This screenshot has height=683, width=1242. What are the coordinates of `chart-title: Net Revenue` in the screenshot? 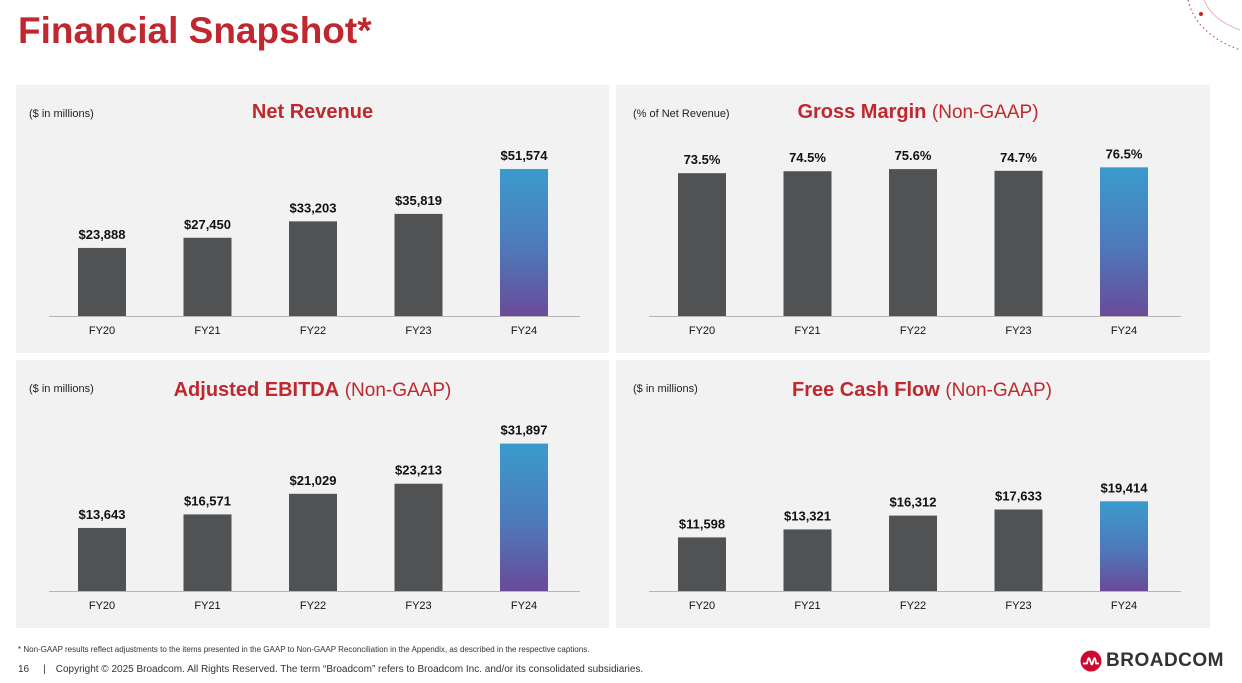 It's located at (312, 112).